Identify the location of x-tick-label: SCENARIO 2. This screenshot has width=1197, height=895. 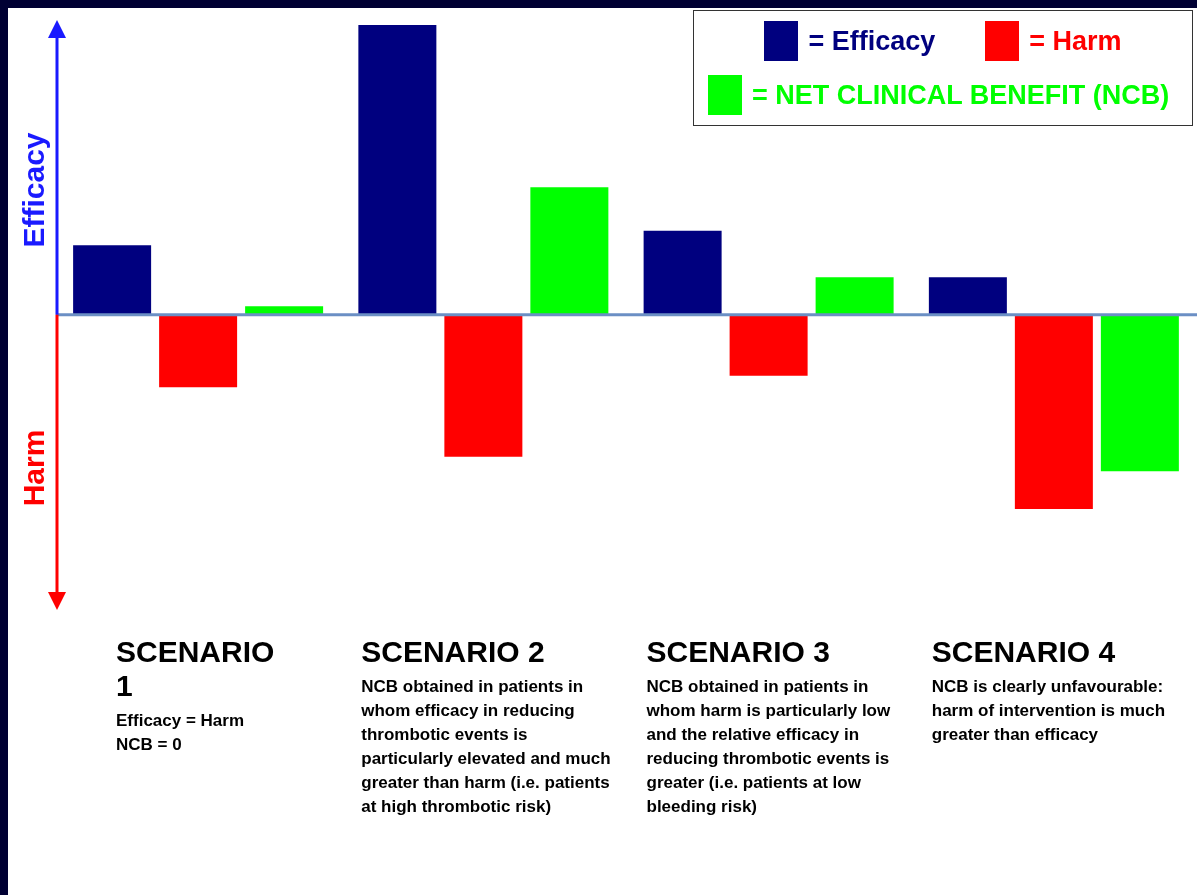
(453, 652).